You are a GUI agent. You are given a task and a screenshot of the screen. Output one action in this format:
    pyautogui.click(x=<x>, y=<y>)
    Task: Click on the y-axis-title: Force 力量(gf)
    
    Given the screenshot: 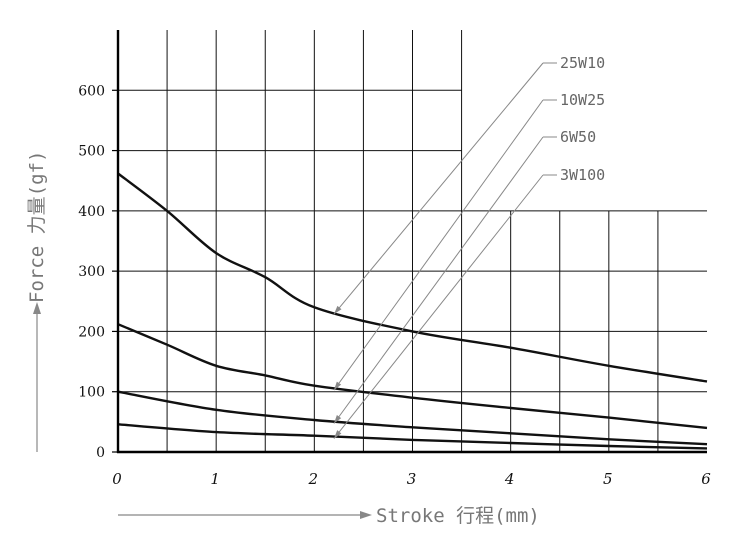 What is the action you would take?
    pyautogui.click(x=37, y=301)
    